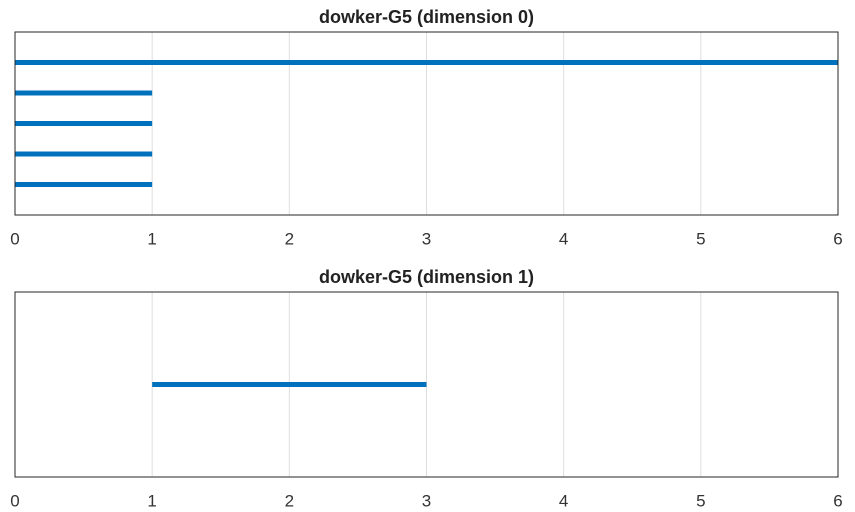 This screenshot has width=855, height=512. Describe the element at coordinates (426, 277) in the screenshot. I see `chart-title: dowker-G5 (dimension 1)` at that location.